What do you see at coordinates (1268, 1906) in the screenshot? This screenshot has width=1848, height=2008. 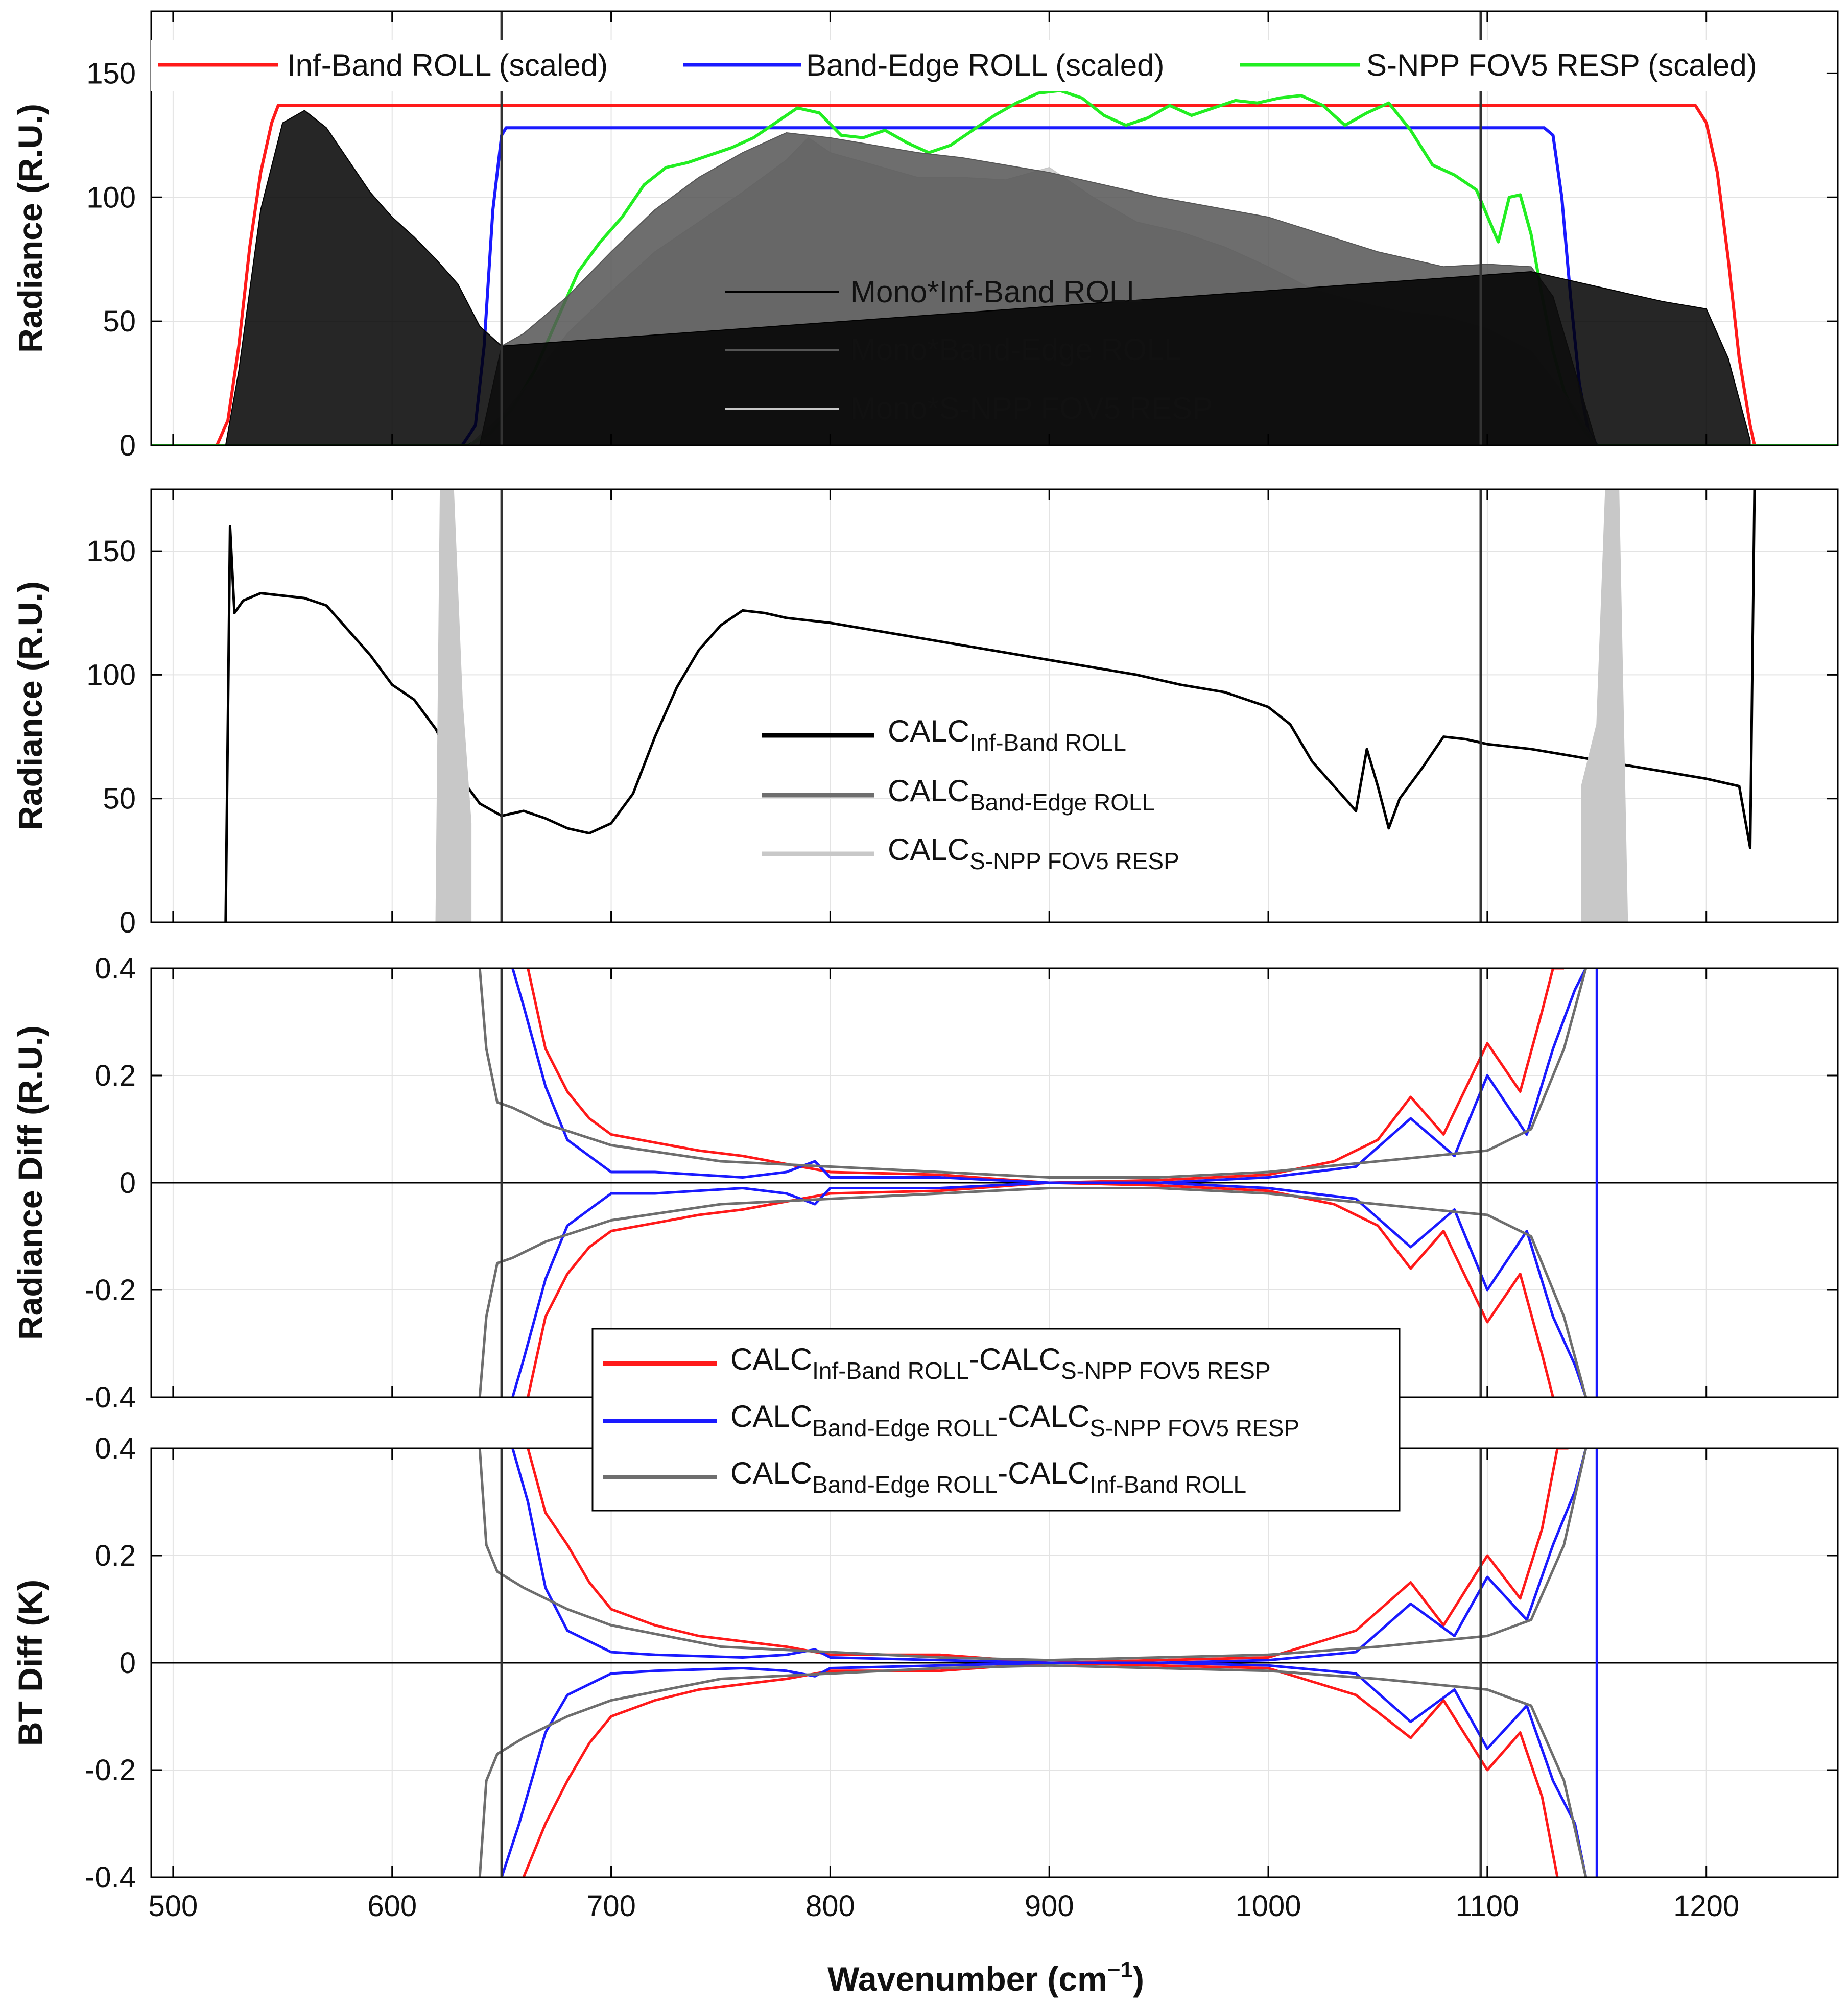 I see `x-tick-label-5: 1000` at bounding box center [1268, 1906].